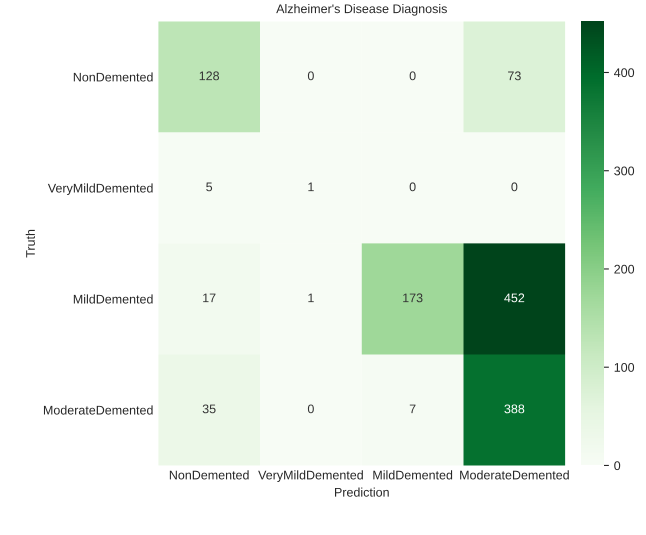 The height and width of the screenshot is (535, 646). Describe the element at coordinates (209, 187) in the screenshot. I see `data-label: 5` at that location.